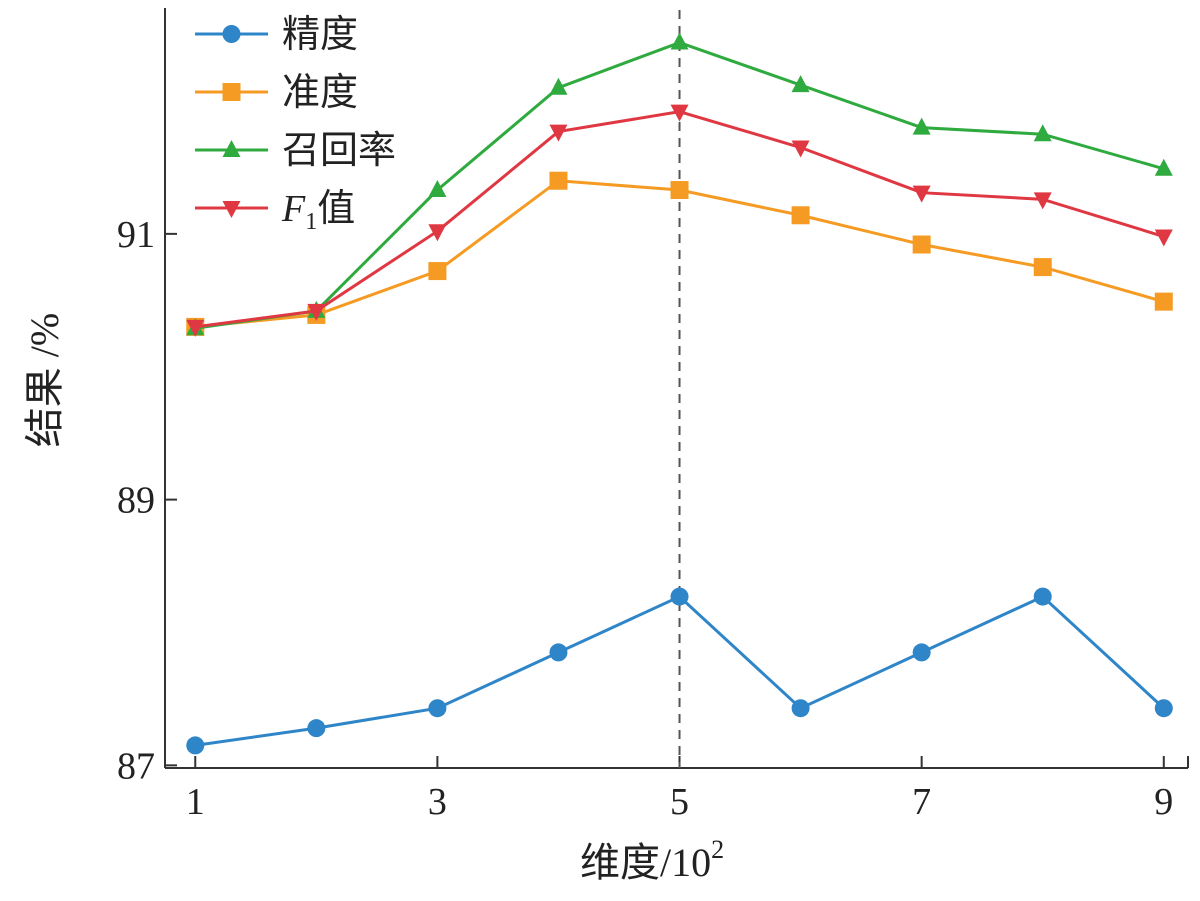 This screenshot has width=1200, height=901. What do you see at coordinates (293, 209) in the screenshot?
I see `legend-label-part: F` at bounding box center [293, 209].